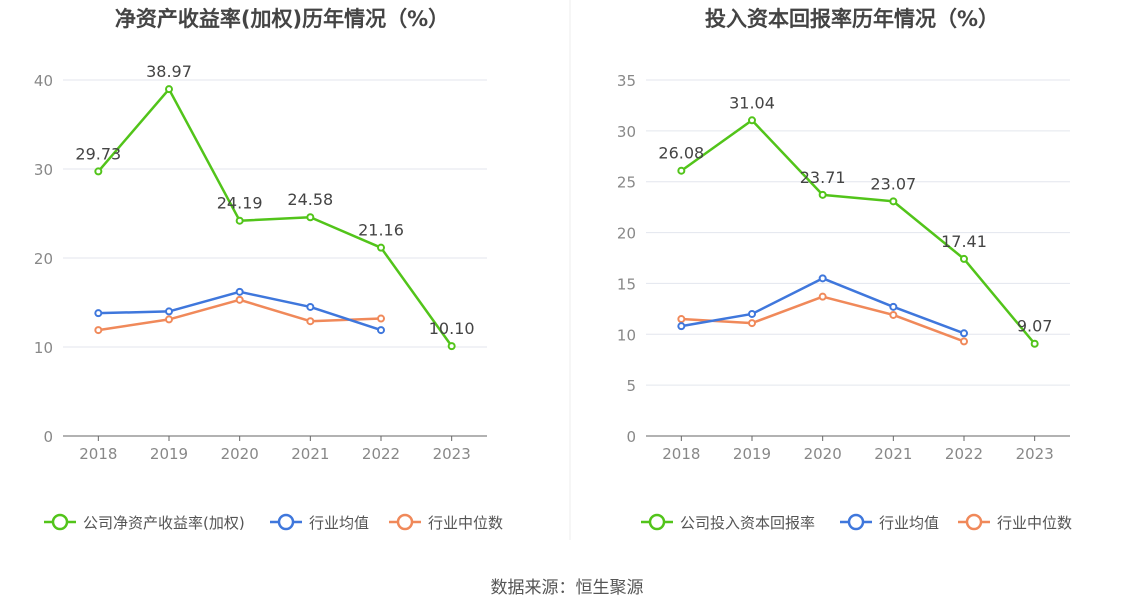 This screenshot has height=612, width=1134. Describe the element at coordinates (1035, 326) in the screenshot. I see `data-label: 9.07` at that location.